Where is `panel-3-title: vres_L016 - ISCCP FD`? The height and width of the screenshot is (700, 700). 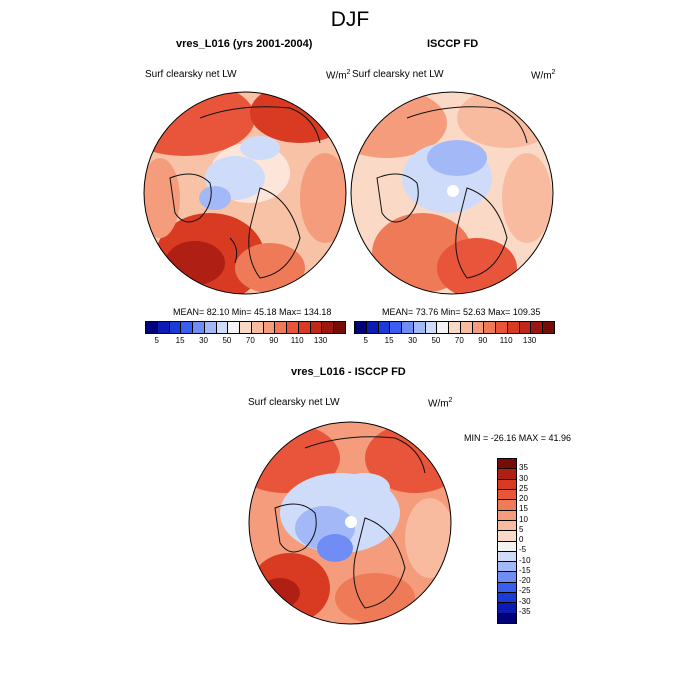
panel-3-title: vres_L016 - ISCCP FD is located at coordinates (348, 372).